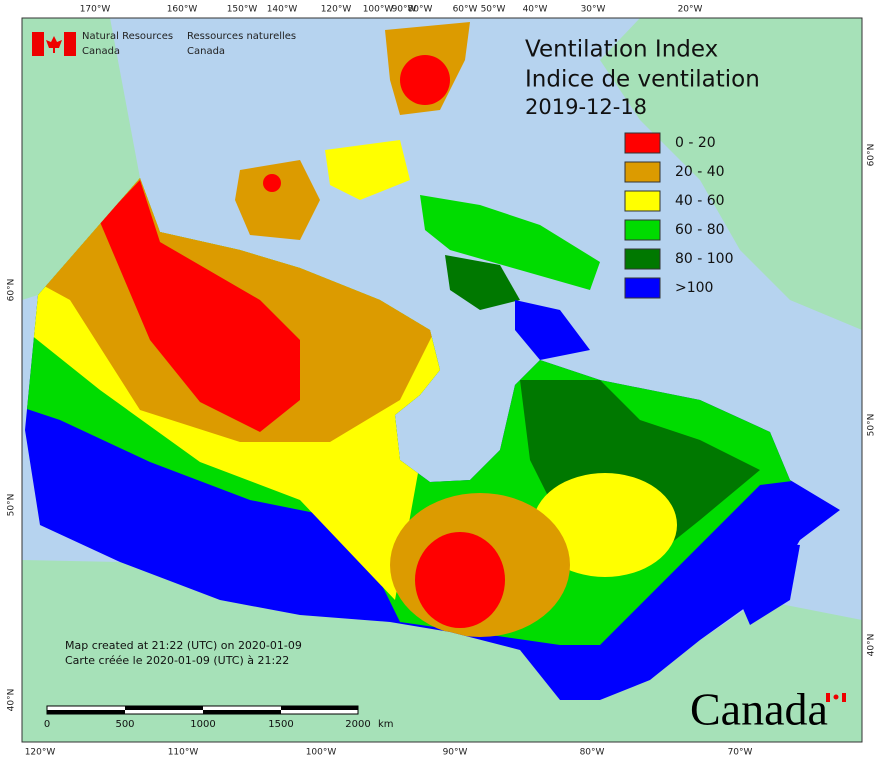 The image size is (880, 764). What do you see at coordinates (182, 10) in the screenshot?
I see `lon-label: 160°W` at bounding box center [182, 10].